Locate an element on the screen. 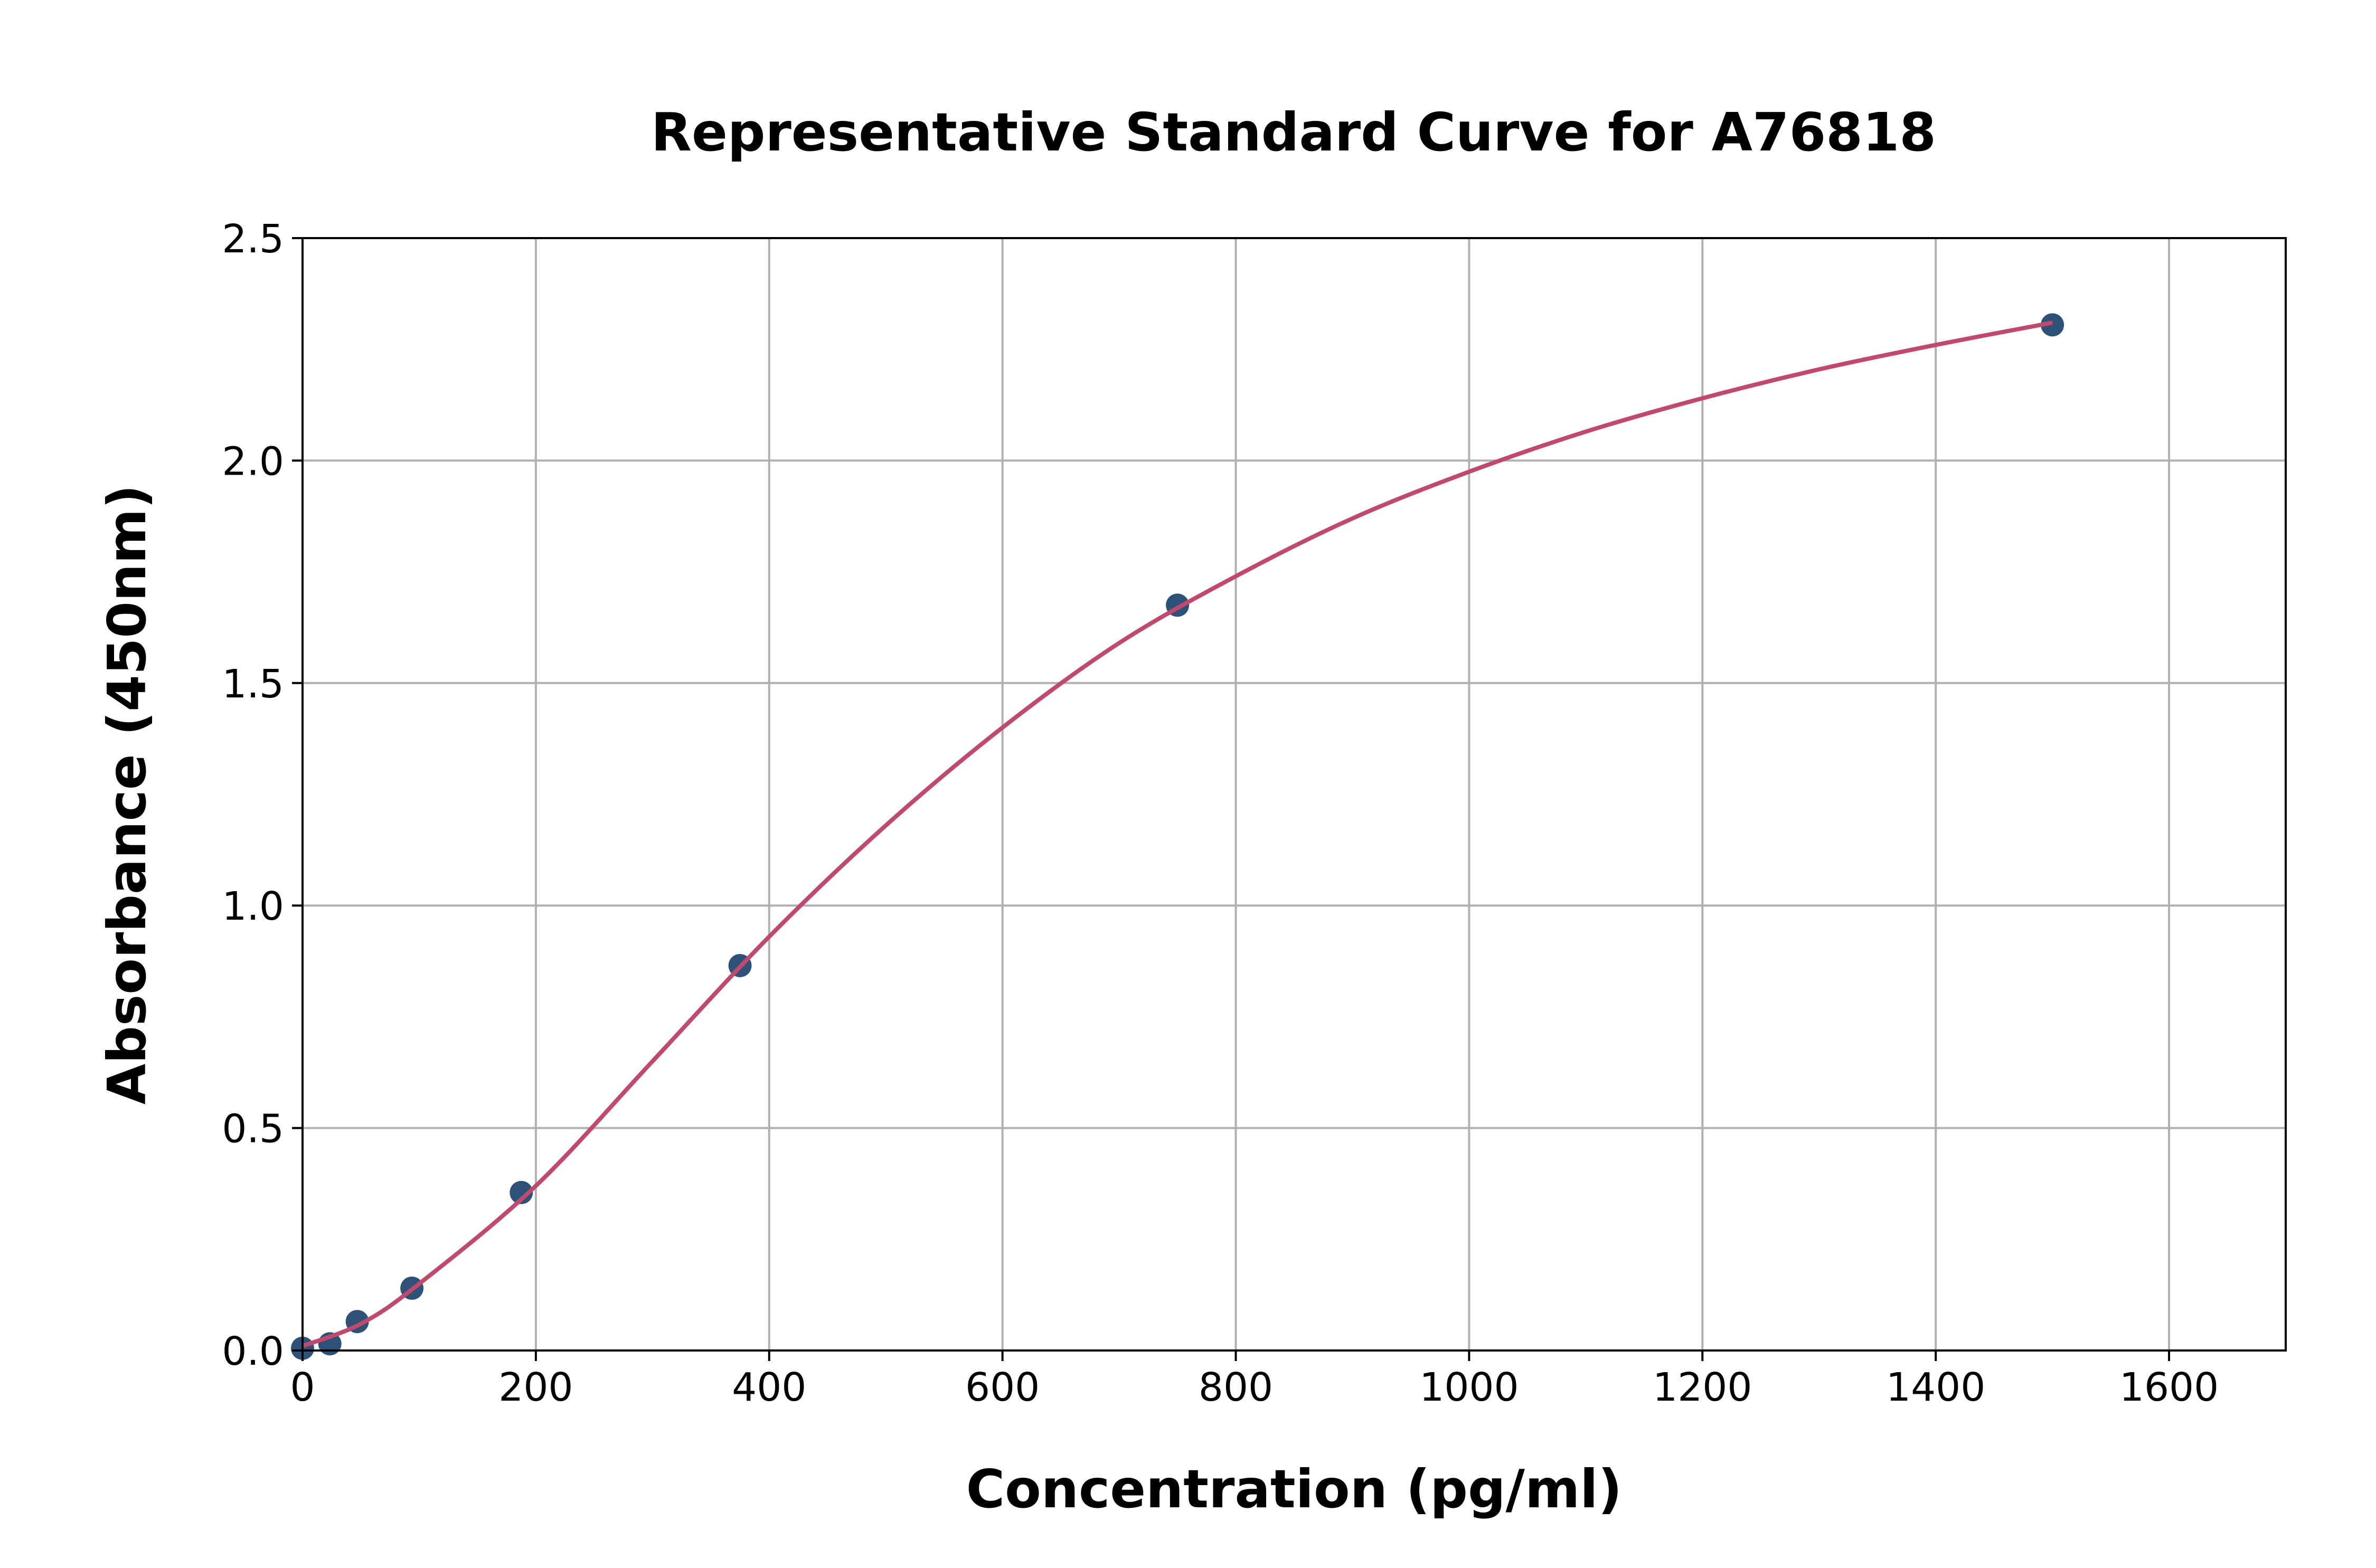 This screenshot has height=1568, width=2376. x-tick-label: 1600 is located at coordinates (2169, 1387).